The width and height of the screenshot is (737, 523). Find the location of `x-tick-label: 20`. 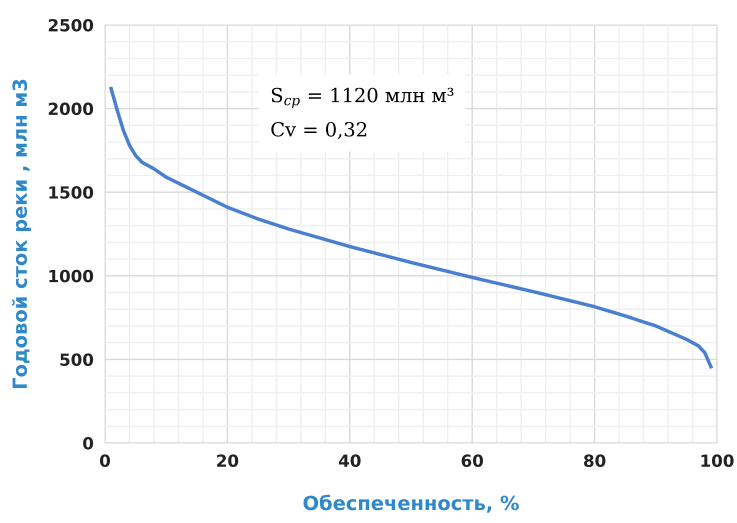

x-tick-label: 20 is located at coordinates (227, 461).